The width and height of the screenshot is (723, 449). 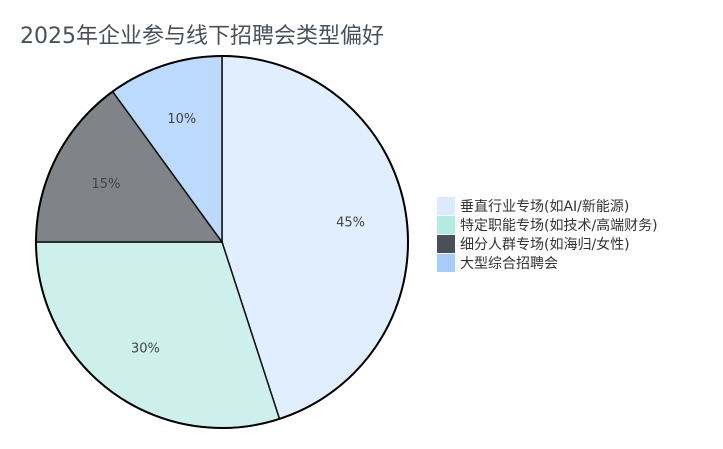 I want to click on slice-label: 45%, so click(x=350, y=223).